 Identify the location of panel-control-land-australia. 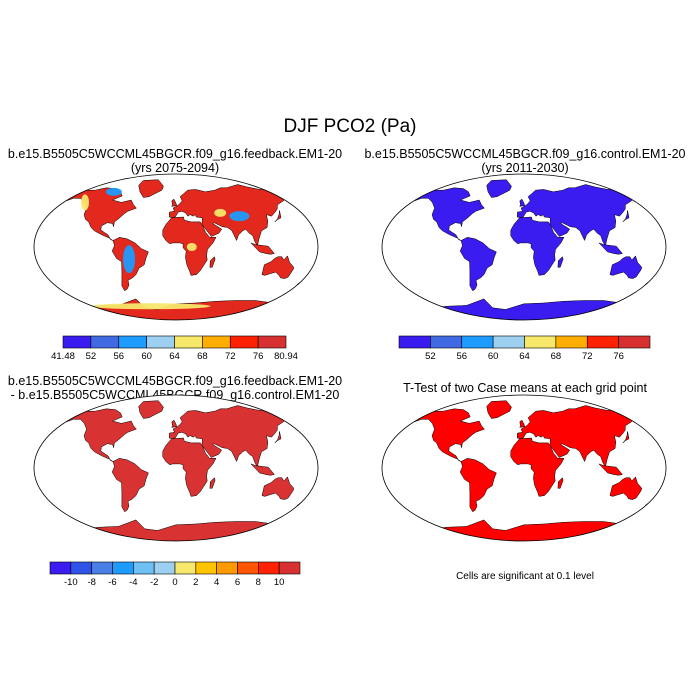
(626, 267).